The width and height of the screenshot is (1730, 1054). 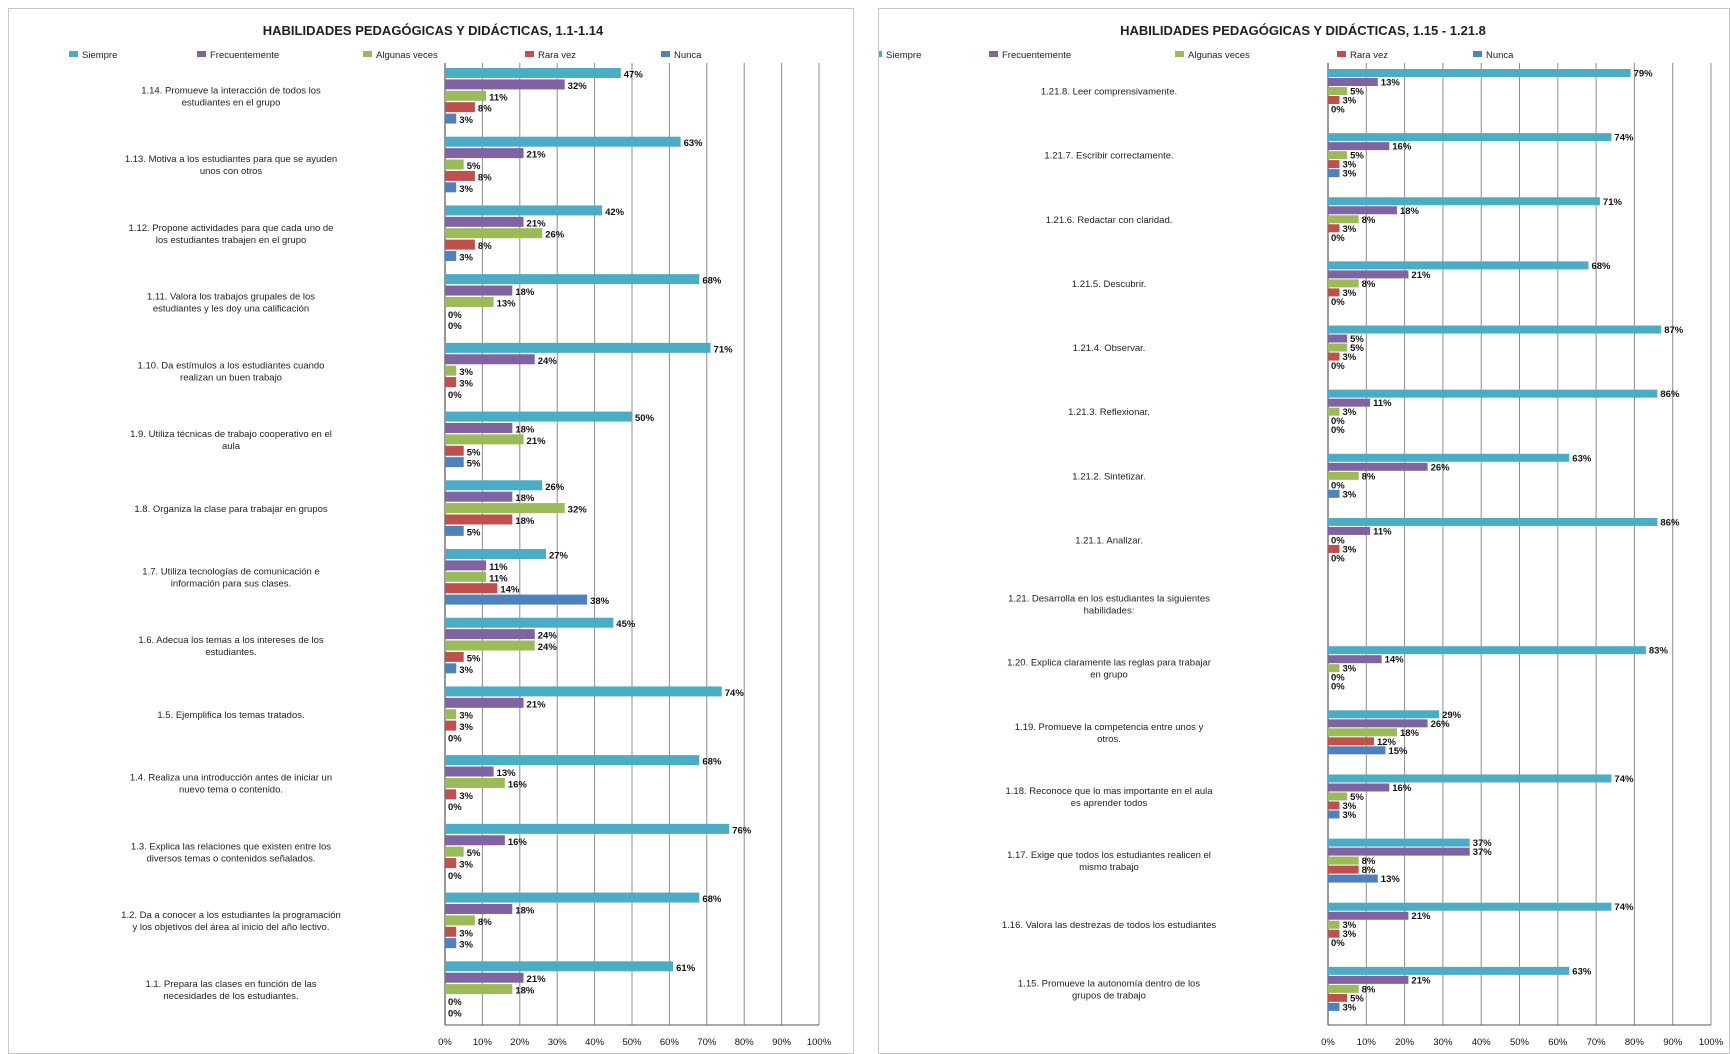 What do you see at coordinates (1109, 540) in the screenshot?
I see `category-label: 1.21.1. Analizar.` at bounding box center [1109, 540].